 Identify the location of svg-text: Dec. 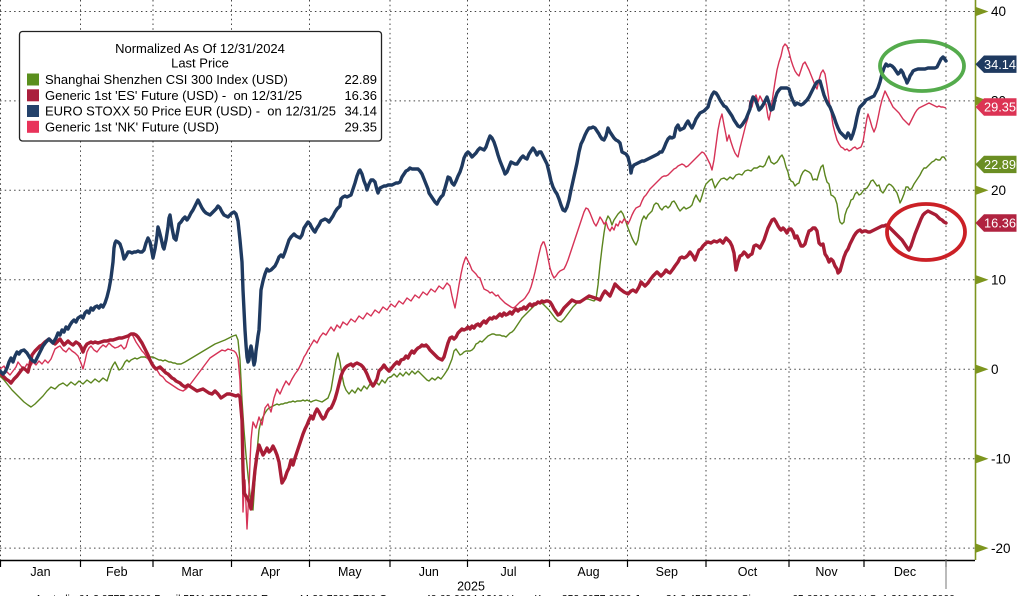
(905, 572).